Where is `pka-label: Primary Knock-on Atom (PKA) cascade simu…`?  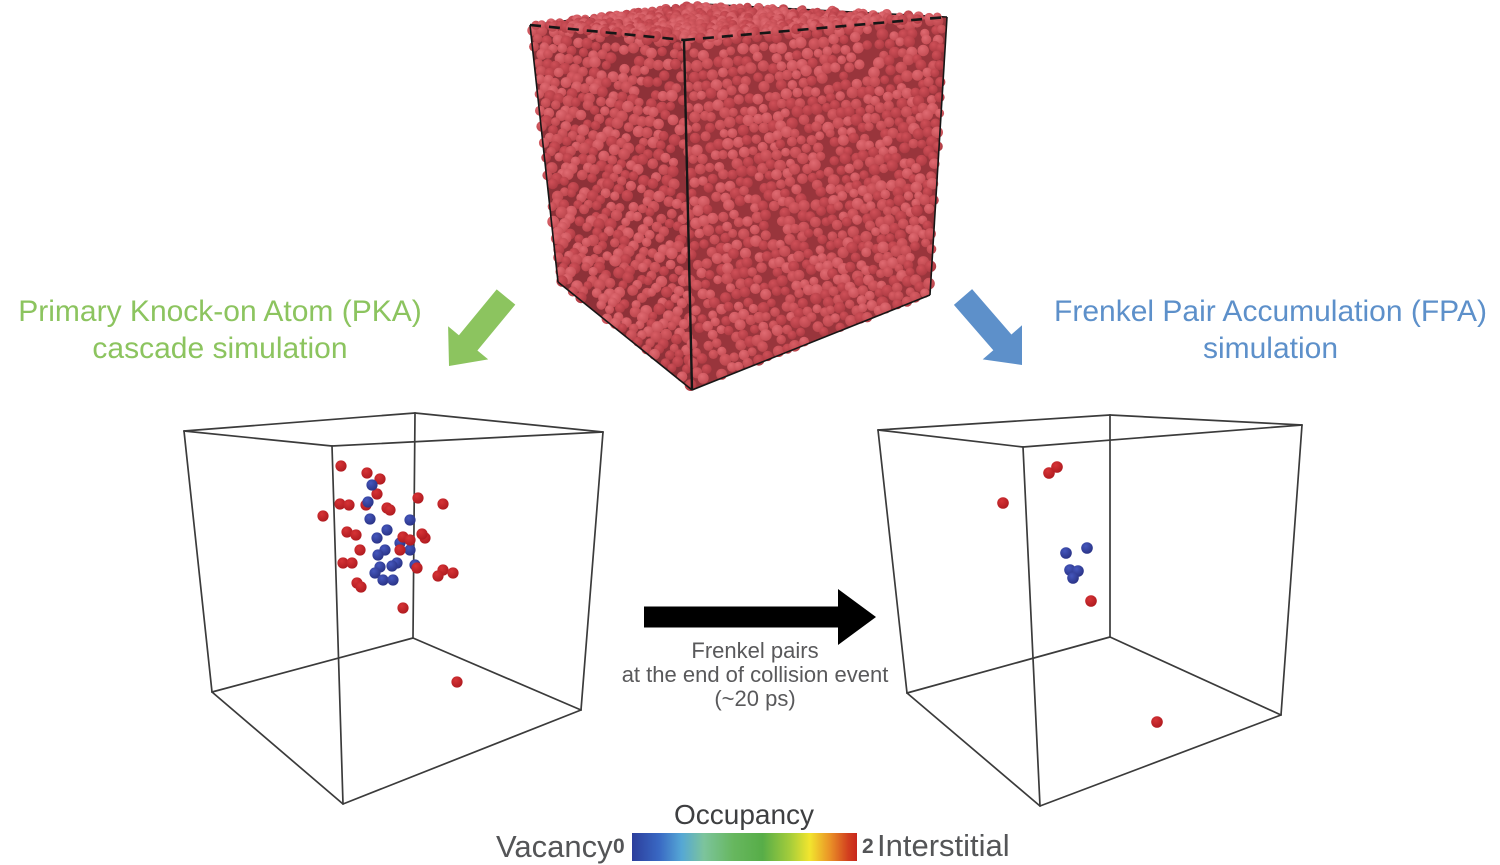
pka-label: Primary Knock-on Atom (PKA) cascade simu… is located at coordinates (222, 330).